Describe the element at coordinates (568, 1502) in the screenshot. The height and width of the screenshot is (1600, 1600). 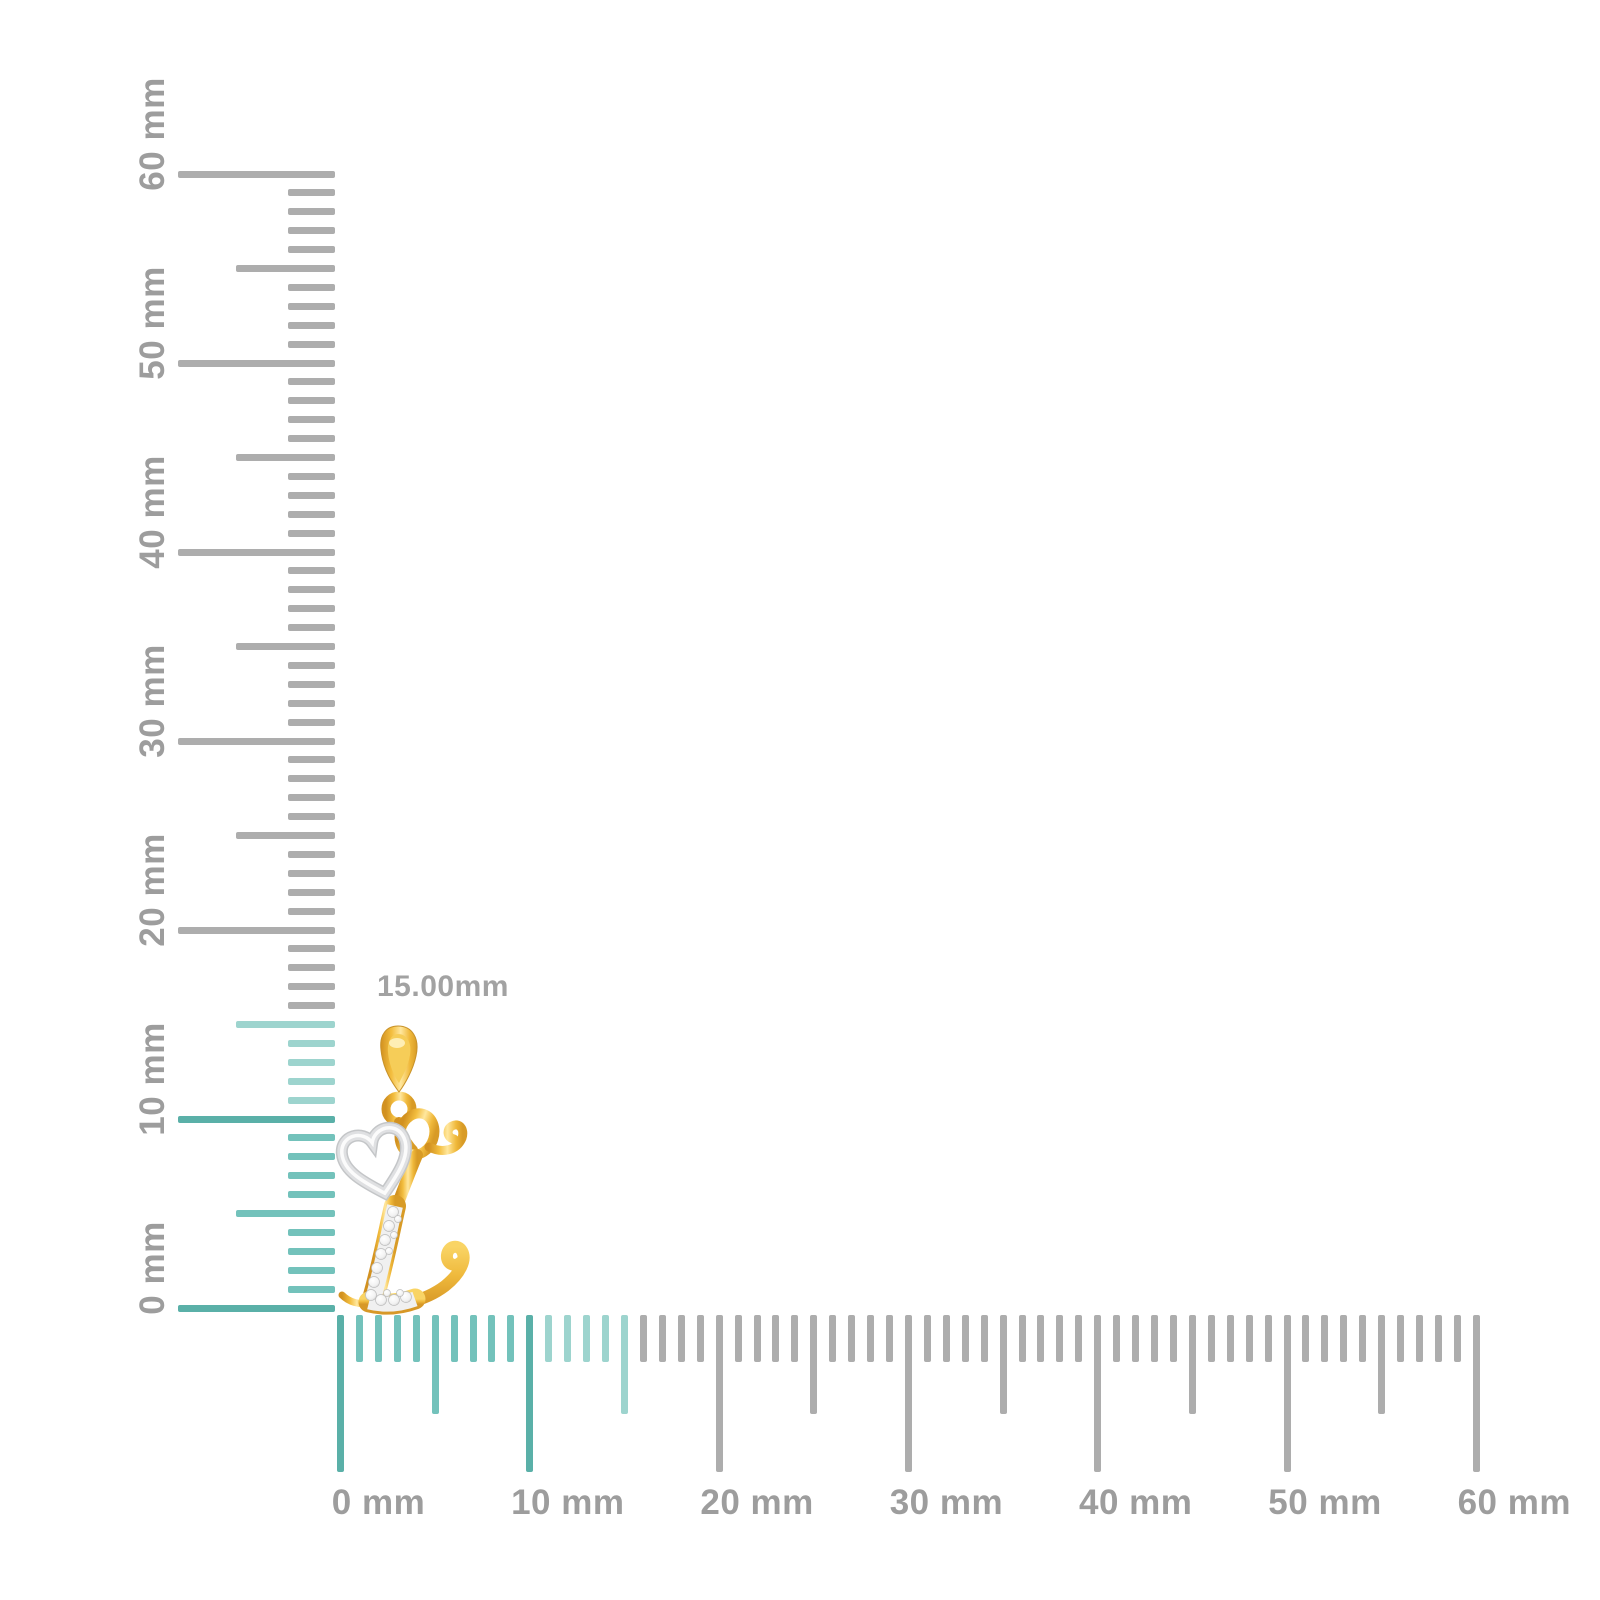
I see `h-ruler-label: 10 mm` at that location.